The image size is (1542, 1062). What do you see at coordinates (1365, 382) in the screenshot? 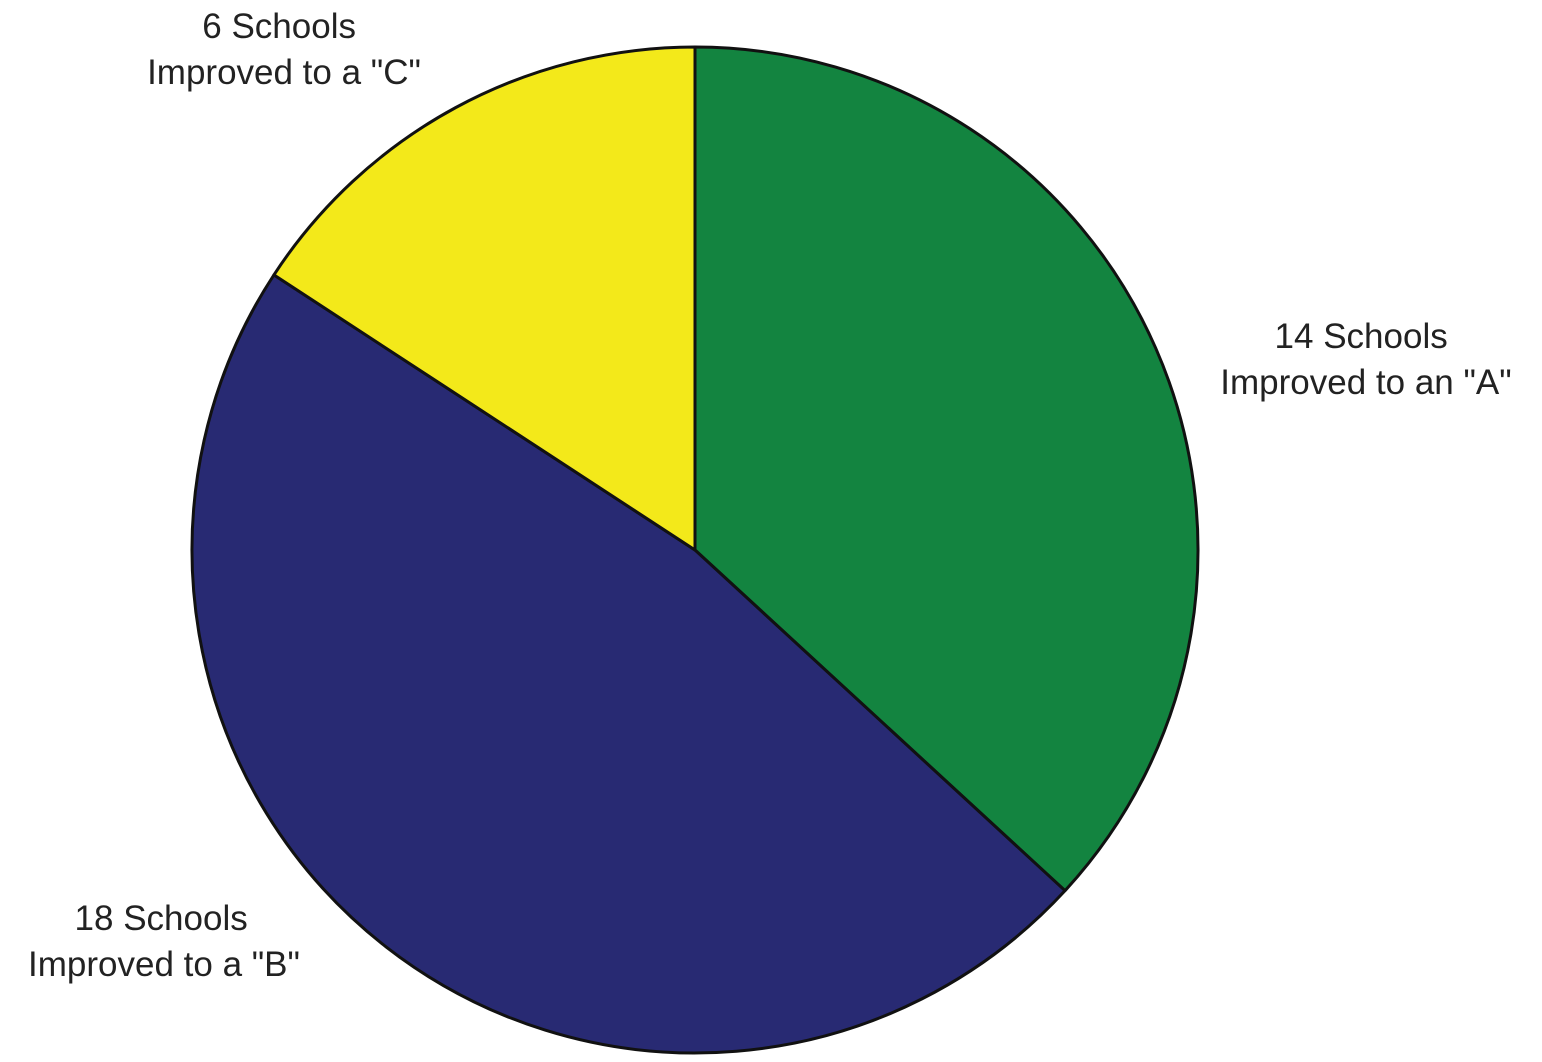
I see `slice-label-a-line2: Improved to an "A"` at bounding box center [1365, 382].